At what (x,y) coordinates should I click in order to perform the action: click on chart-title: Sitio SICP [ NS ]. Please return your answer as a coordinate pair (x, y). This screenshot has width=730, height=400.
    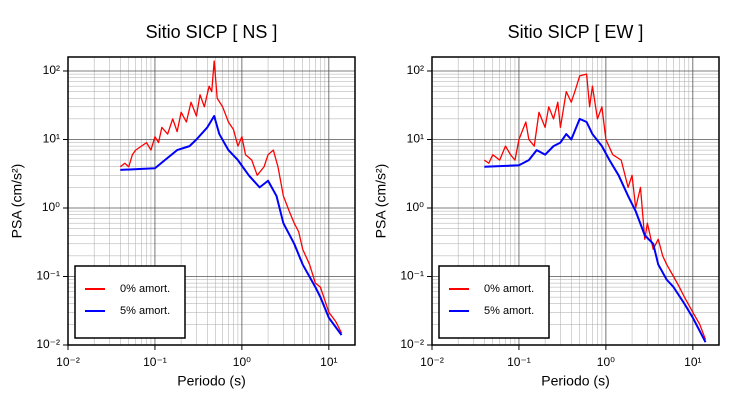
    Looking at the image, I should click on (212, 32).